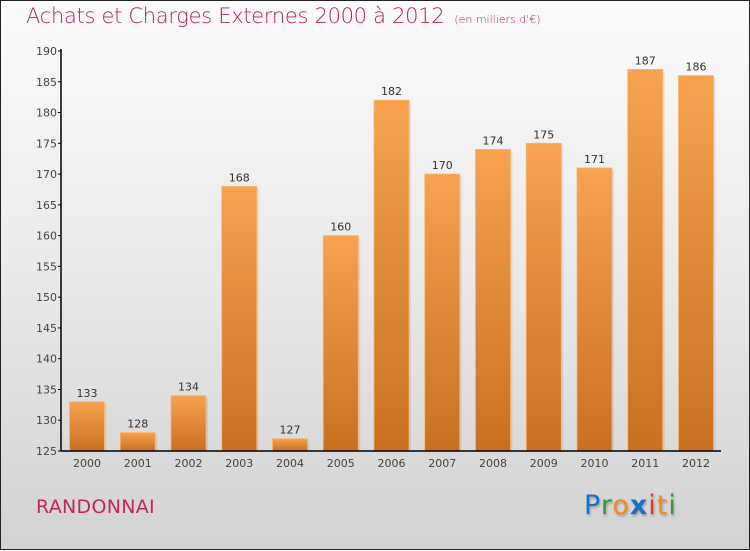  Describe the element at coordinates (46, 328) in the screenshot. I see `y-tick-label-145: 145` at that location.